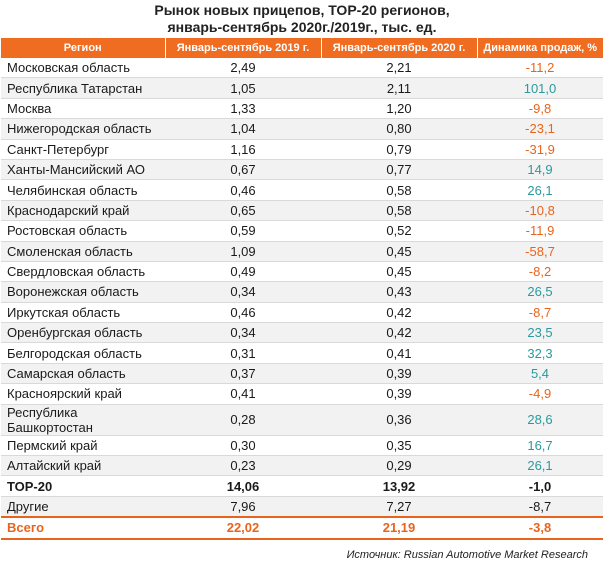  Describe the element at coordinates (243, 394) in the screenshot. I see `value-2019-cell: 0,41` at that location.